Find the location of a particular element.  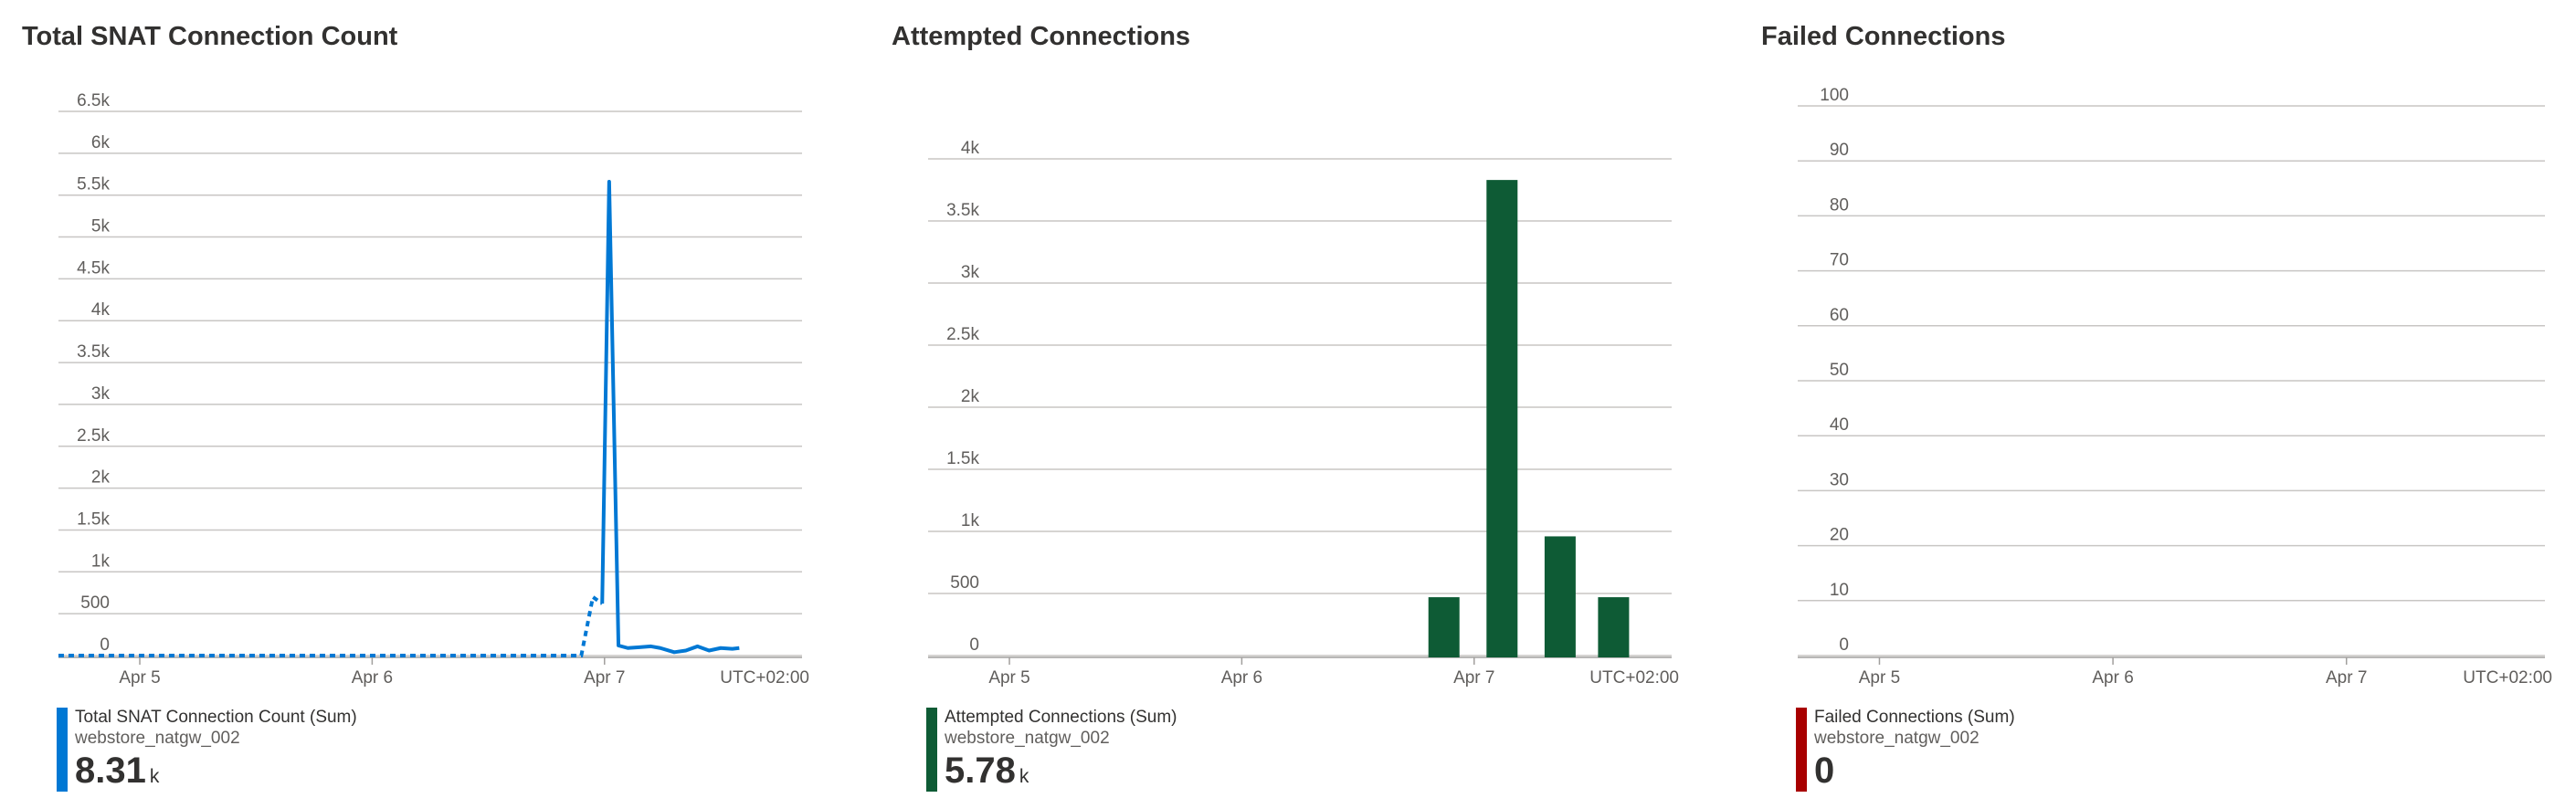

y-tick-label: 60 is located at coordinates (1839, 315).